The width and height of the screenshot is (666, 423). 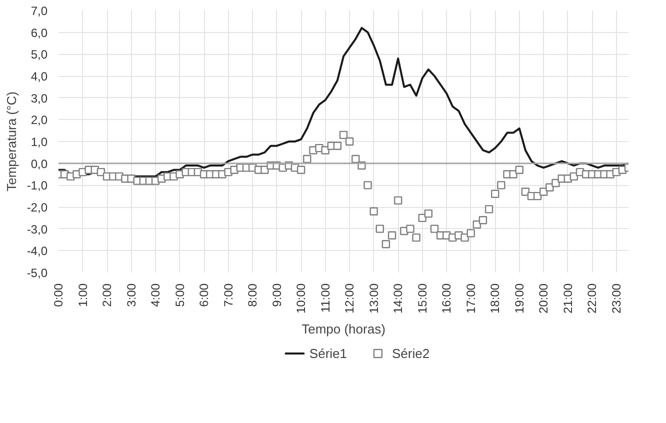 I want to click on x-tick-label: 13:00, so click(x=373, y=298).